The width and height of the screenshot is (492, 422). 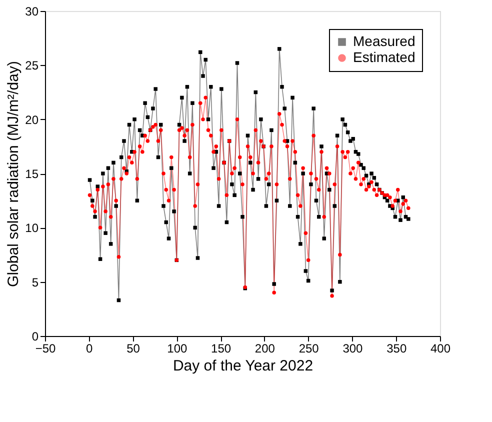 I want to click on y-tick-label: 20, so click(x=32, y=119).